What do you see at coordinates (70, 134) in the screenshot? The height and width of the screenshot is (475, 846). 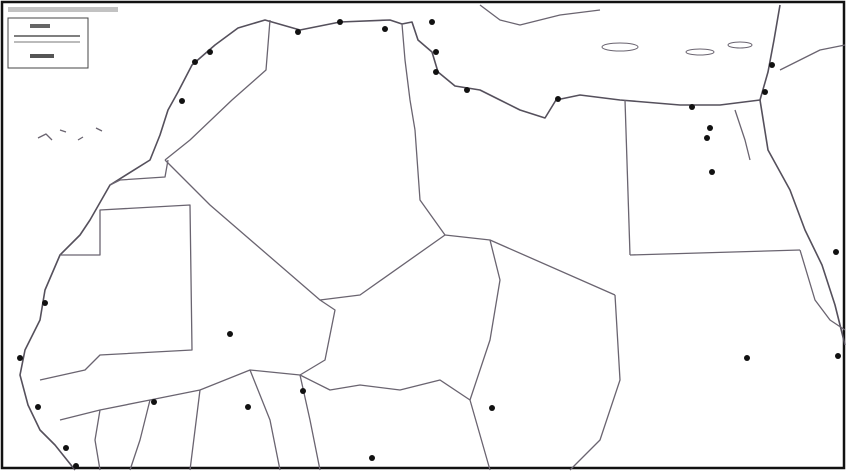 I see `islands` at bounding box center [70, 134].